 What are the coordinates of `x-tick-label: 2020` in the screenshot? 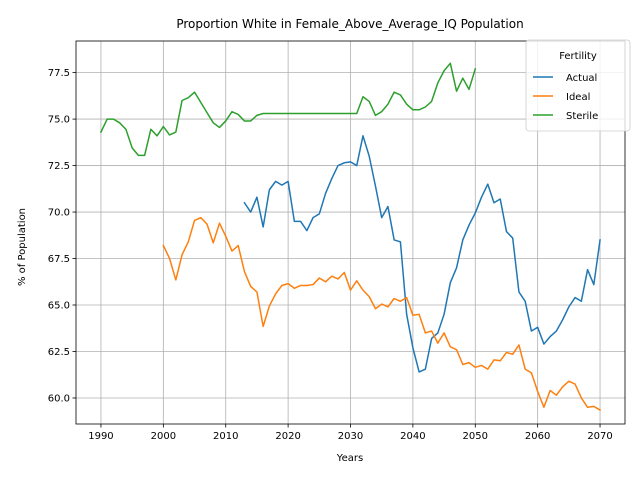 It's located at (287, 436).